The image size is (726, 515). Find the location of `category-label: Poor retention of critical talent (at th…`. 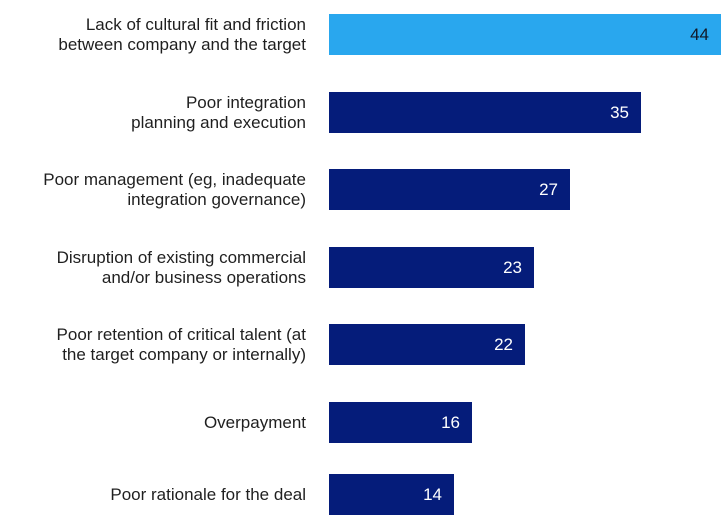

category-label: Poor retention of critical talent (at th… is located at coordinates (181, 344).